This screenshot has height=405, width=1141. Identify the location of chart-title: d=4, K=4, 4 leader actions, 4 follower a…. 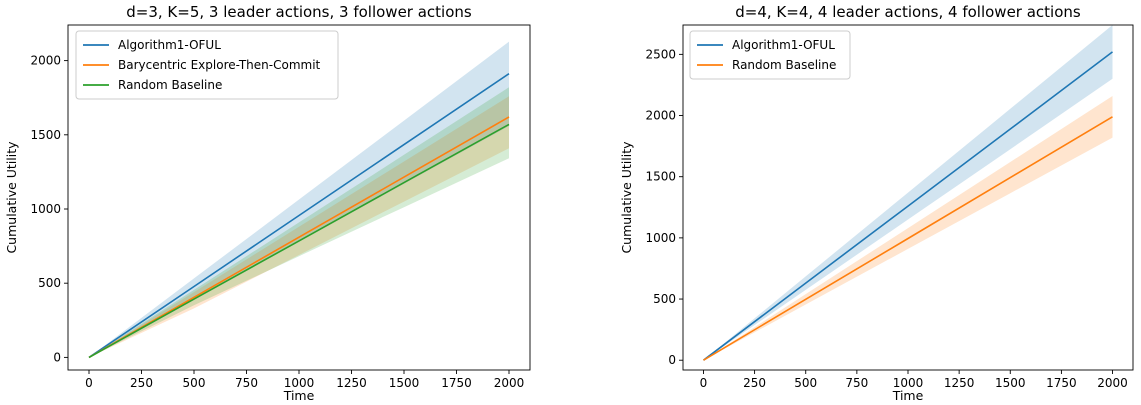
(908, 12).